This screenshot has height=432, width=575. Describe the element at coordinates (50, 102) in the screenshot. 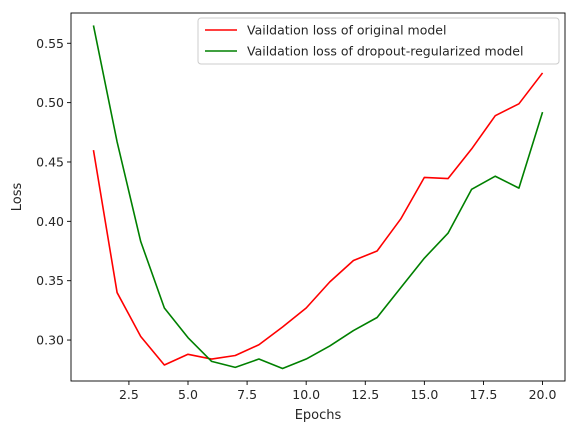

I see `y-tick-label: 0.50` at that location.